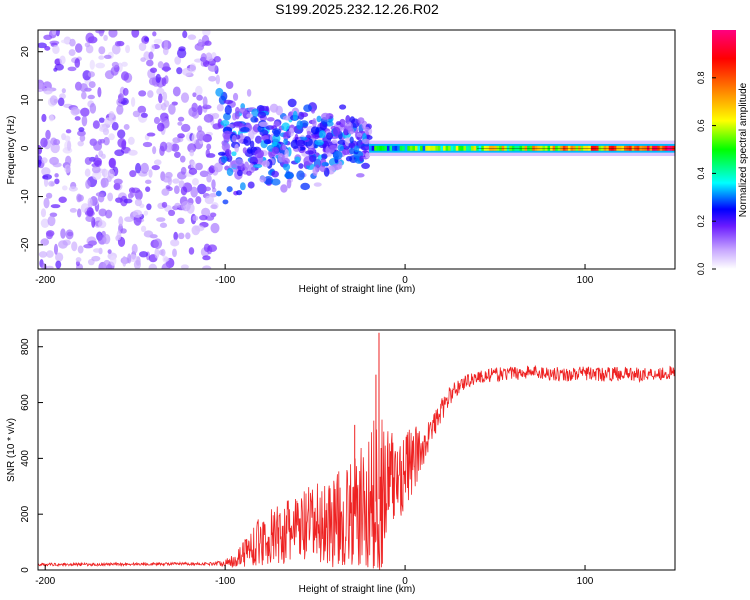 The image size is (750, 600). Describe the element at coordinates (405, 581) in the screenshot. I see `snr-x-tick-label: 0` at that location.